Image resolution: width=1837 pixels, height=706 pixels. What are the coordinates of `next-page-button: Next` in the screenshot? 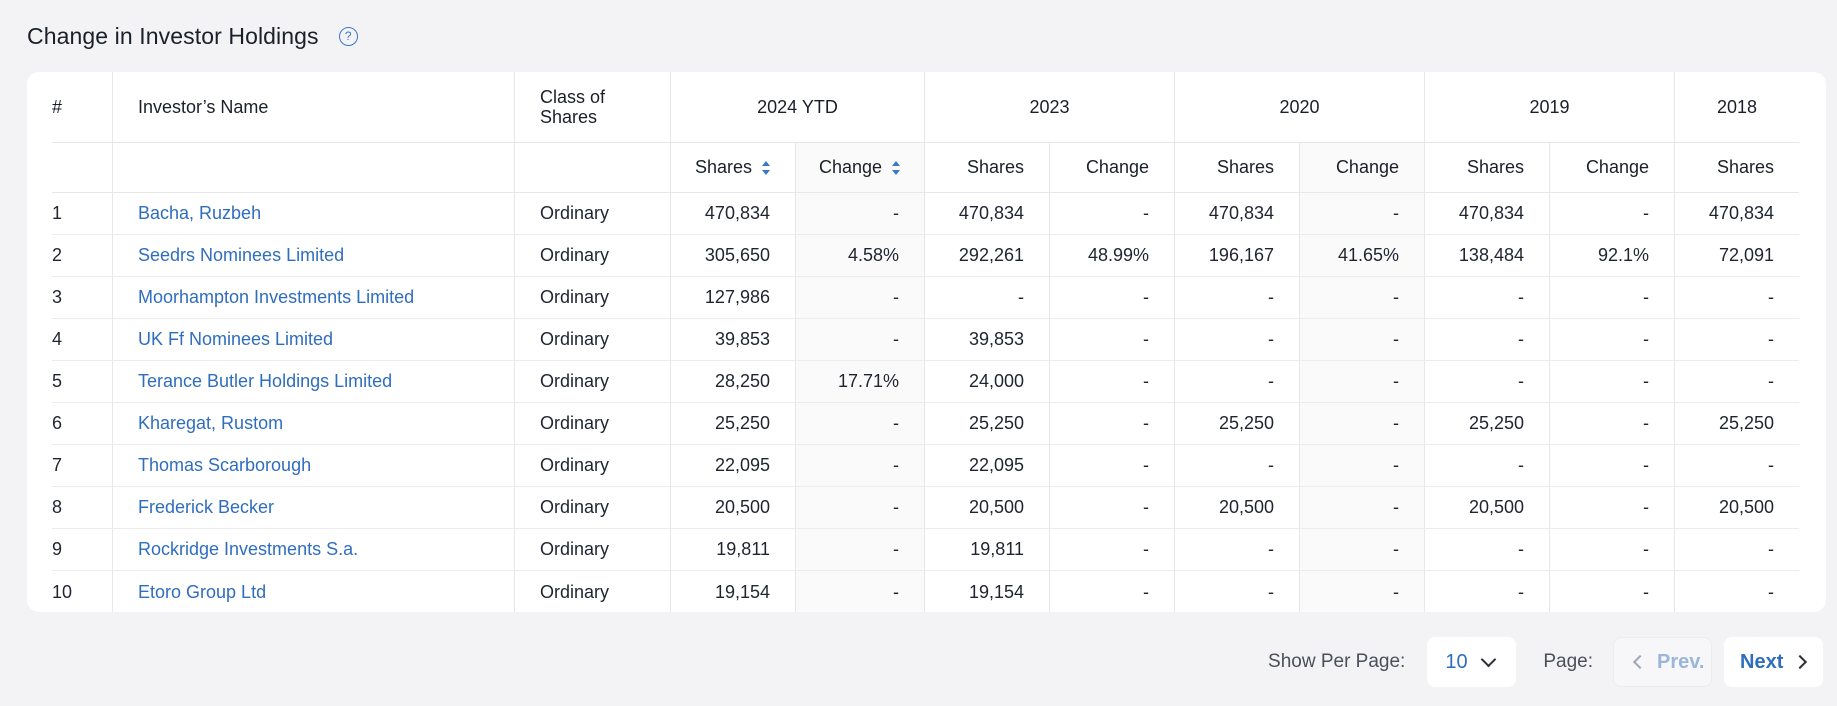 It's located at (1773, 662).